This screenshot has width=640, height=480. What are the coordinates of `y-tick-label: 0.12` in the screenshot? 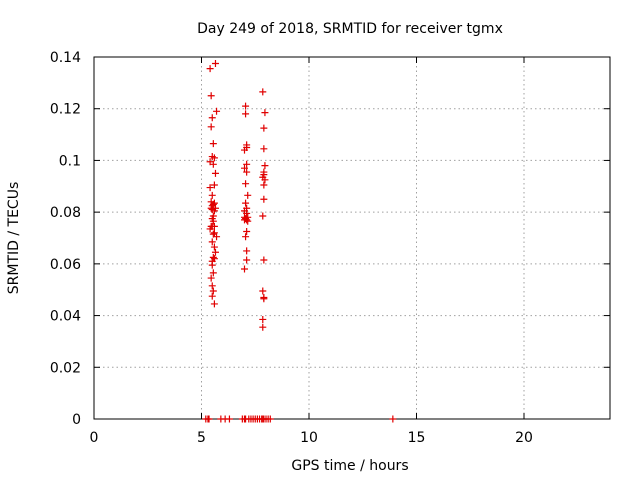 It's located at (65, 110).